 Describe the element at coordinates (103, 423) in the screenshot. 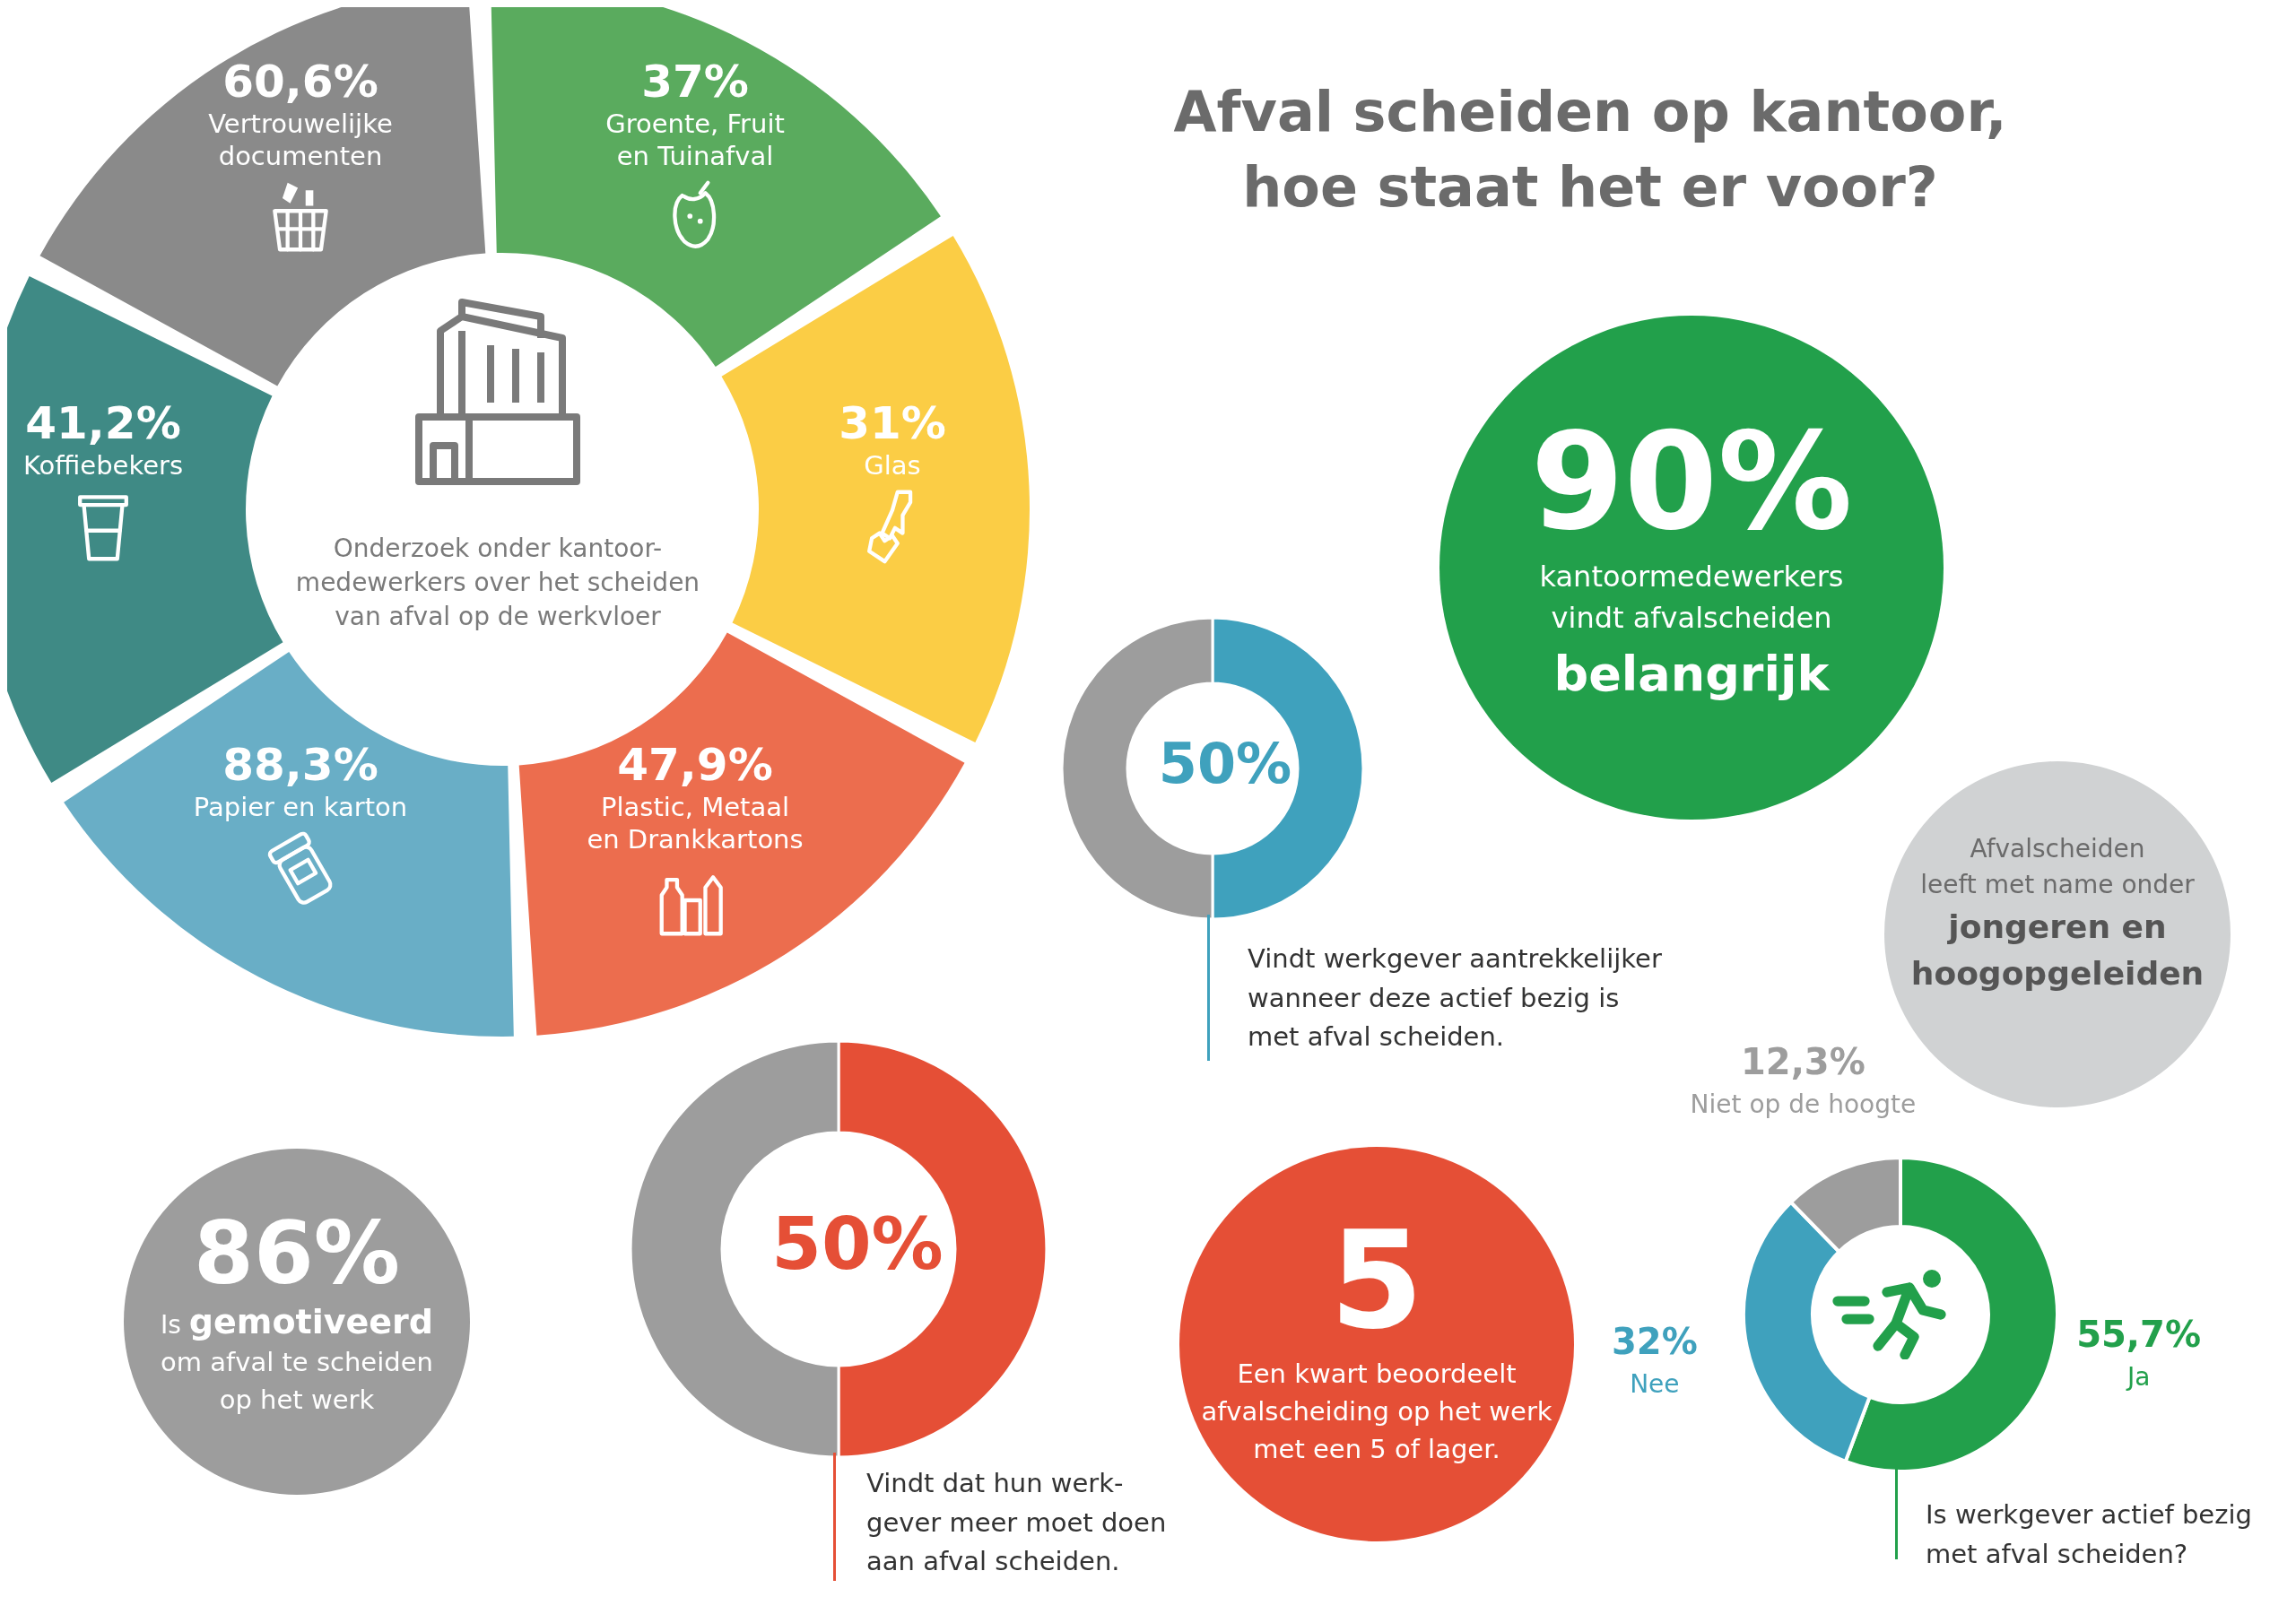

I see `data-label: 41,2%` at that location.